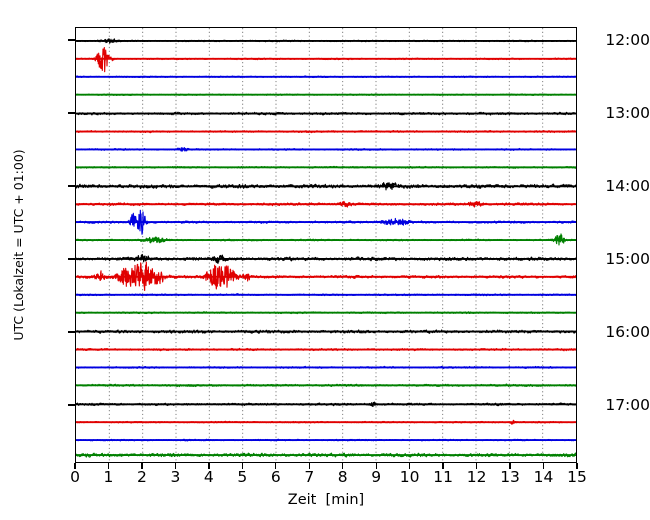 The height and width of the screenshot is (520, 650). I want to click on x-tick-label-3: 3, so click(175, 477).